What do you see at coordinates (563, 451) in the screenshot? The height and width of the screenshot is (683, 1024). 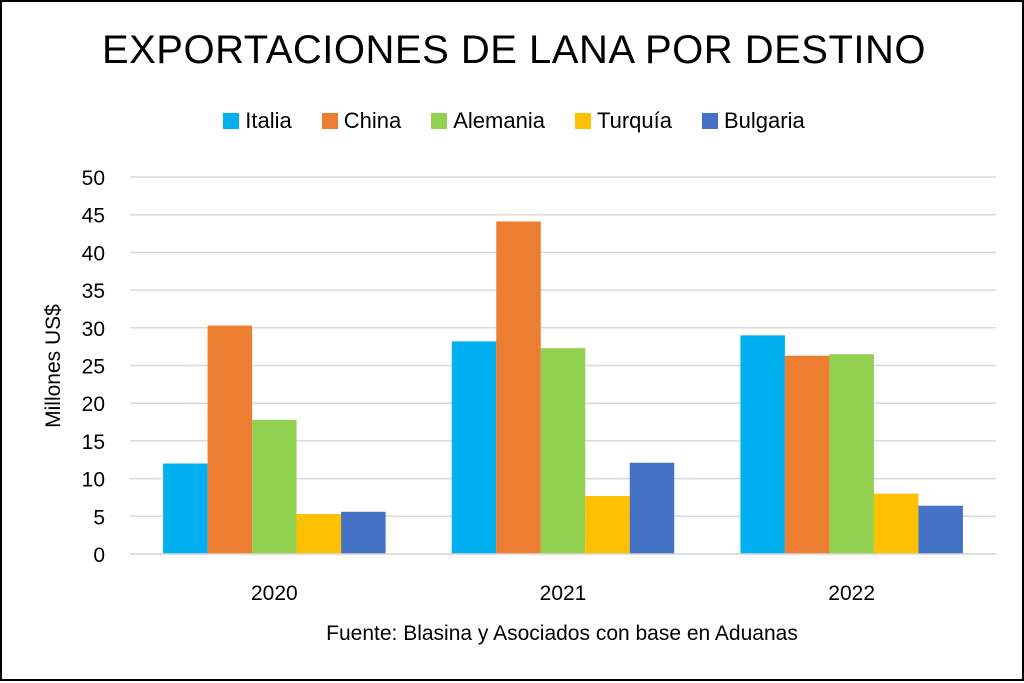 I see `bar-alemania-2021` at bounding box center [563, 451].